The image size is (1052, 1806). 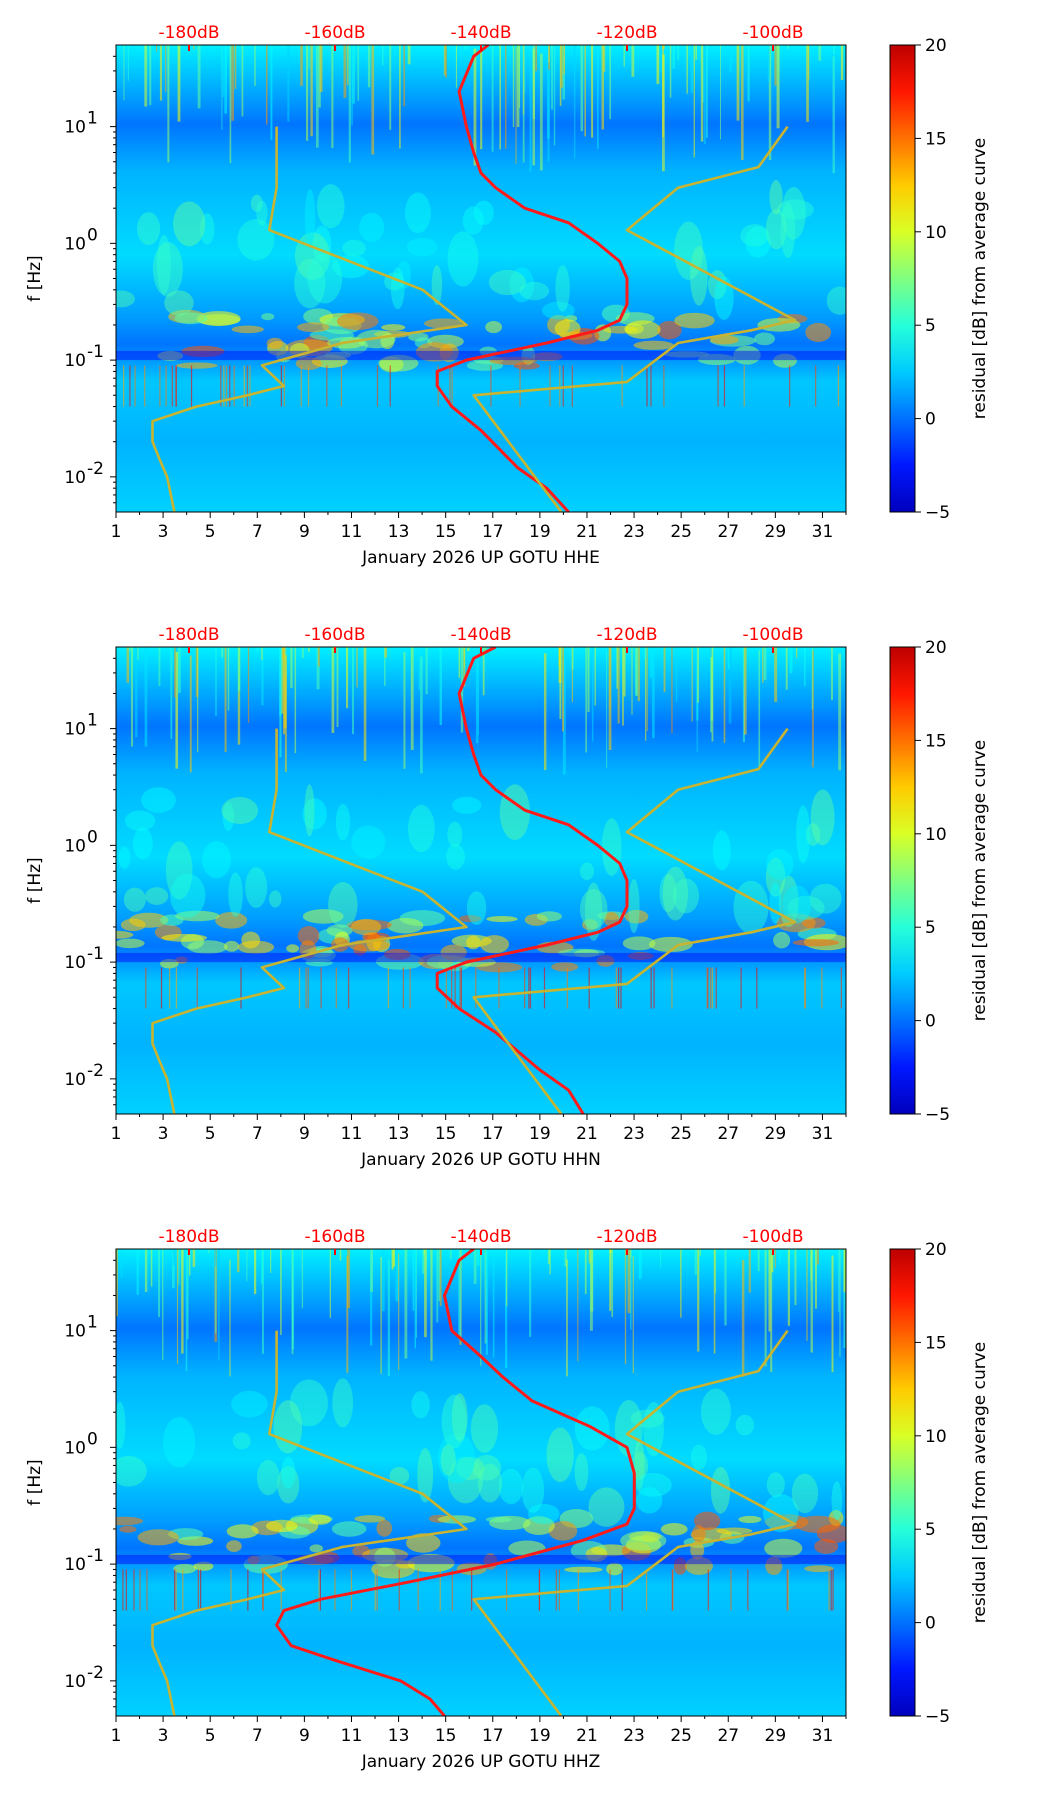 I want to click on x-axis-title: January 2026 UP GOTU HHN, so click(x=480, y=1160).